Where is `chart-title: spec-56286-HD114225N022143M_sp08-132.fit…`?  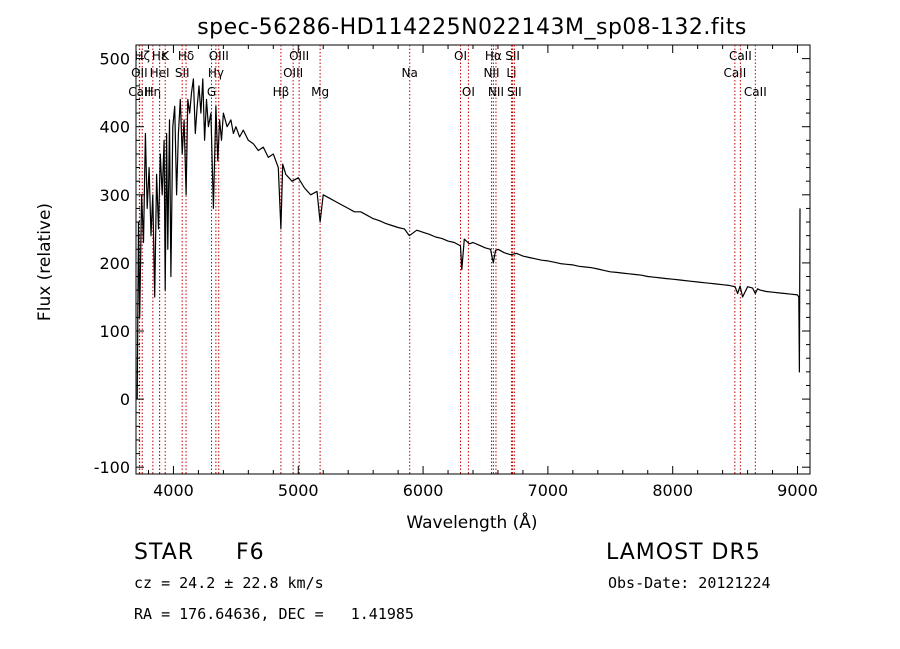 chart-title: spec-56286-HD114225N022143M_sp08-132.fit… is located at coordinates (472, 27).